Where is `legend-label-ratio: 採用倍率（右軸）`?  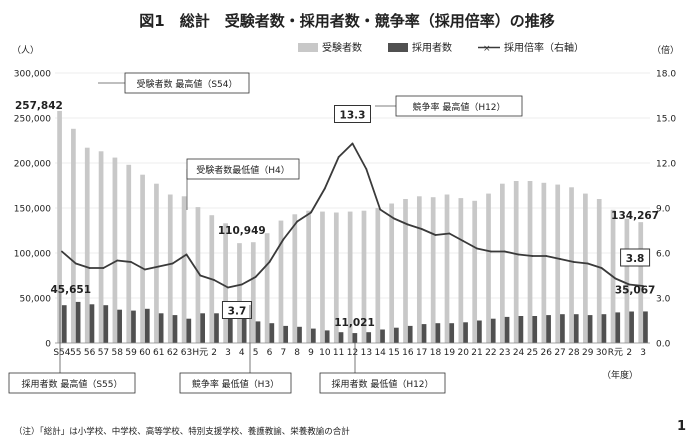 legend-label-ratio: 採用倍率（右軸） is located at coordinates (544, 47).